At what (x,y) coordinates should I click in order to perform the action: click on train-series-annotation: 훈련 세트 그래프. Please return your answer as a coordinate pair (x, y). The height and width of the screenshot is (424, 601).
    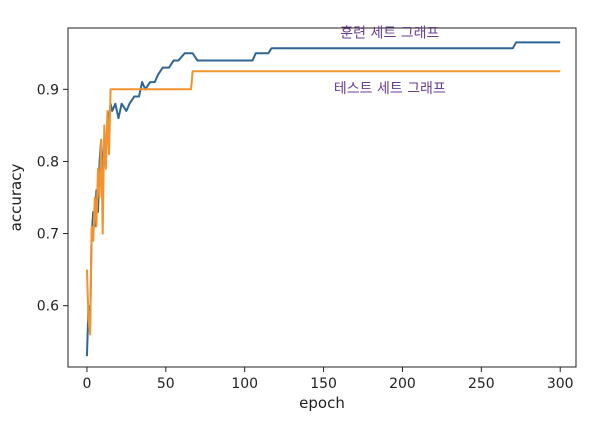
    Looking at the image, I should click on (389, 33).